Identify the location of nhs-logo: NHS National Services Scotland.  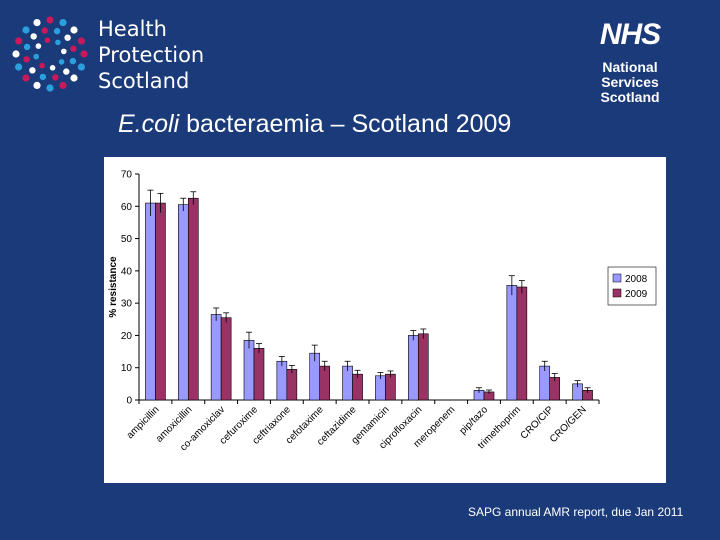
(630, 61).